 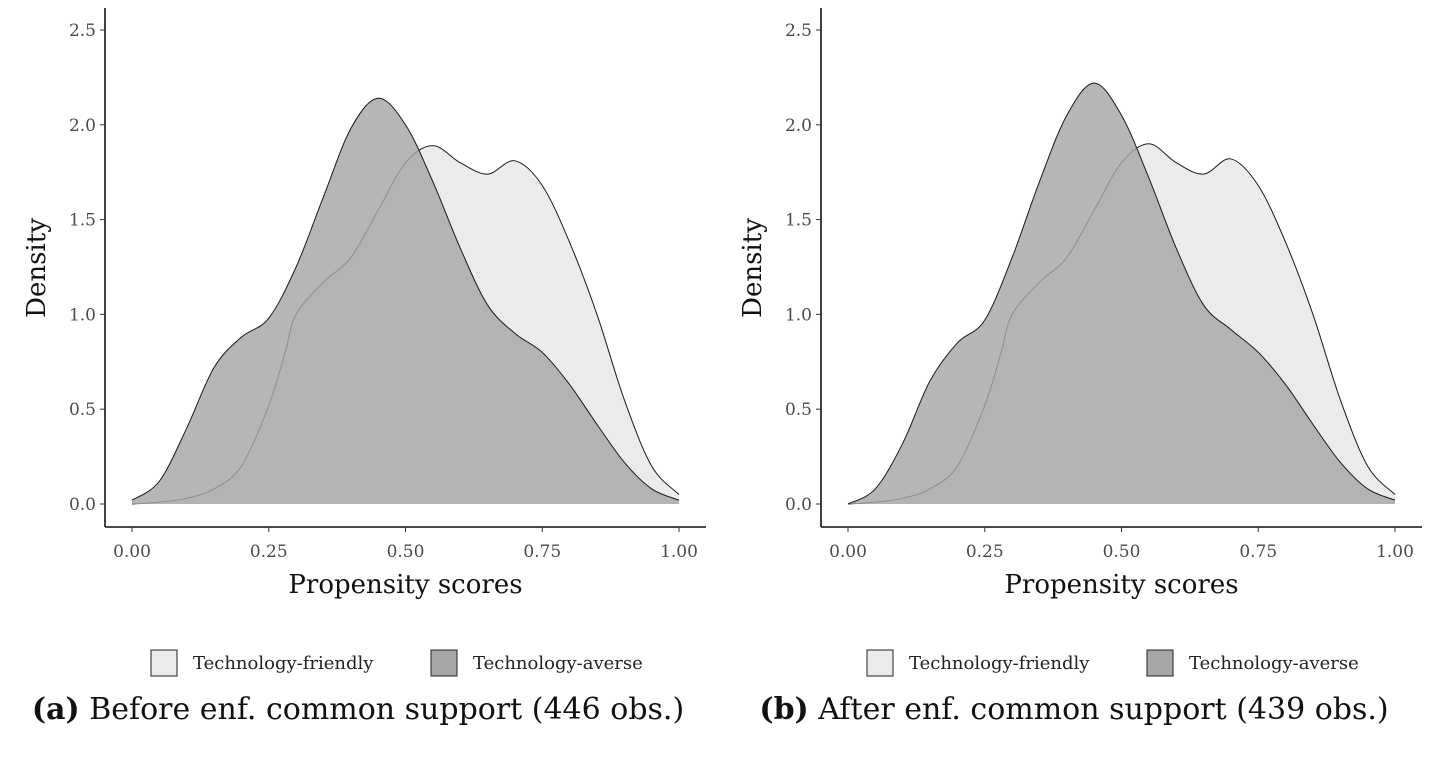 What do you see at coordinates (679, 552) in the screenshot?
I see `x-tick-label-a: 1.00` at bounding box center [679, 552].